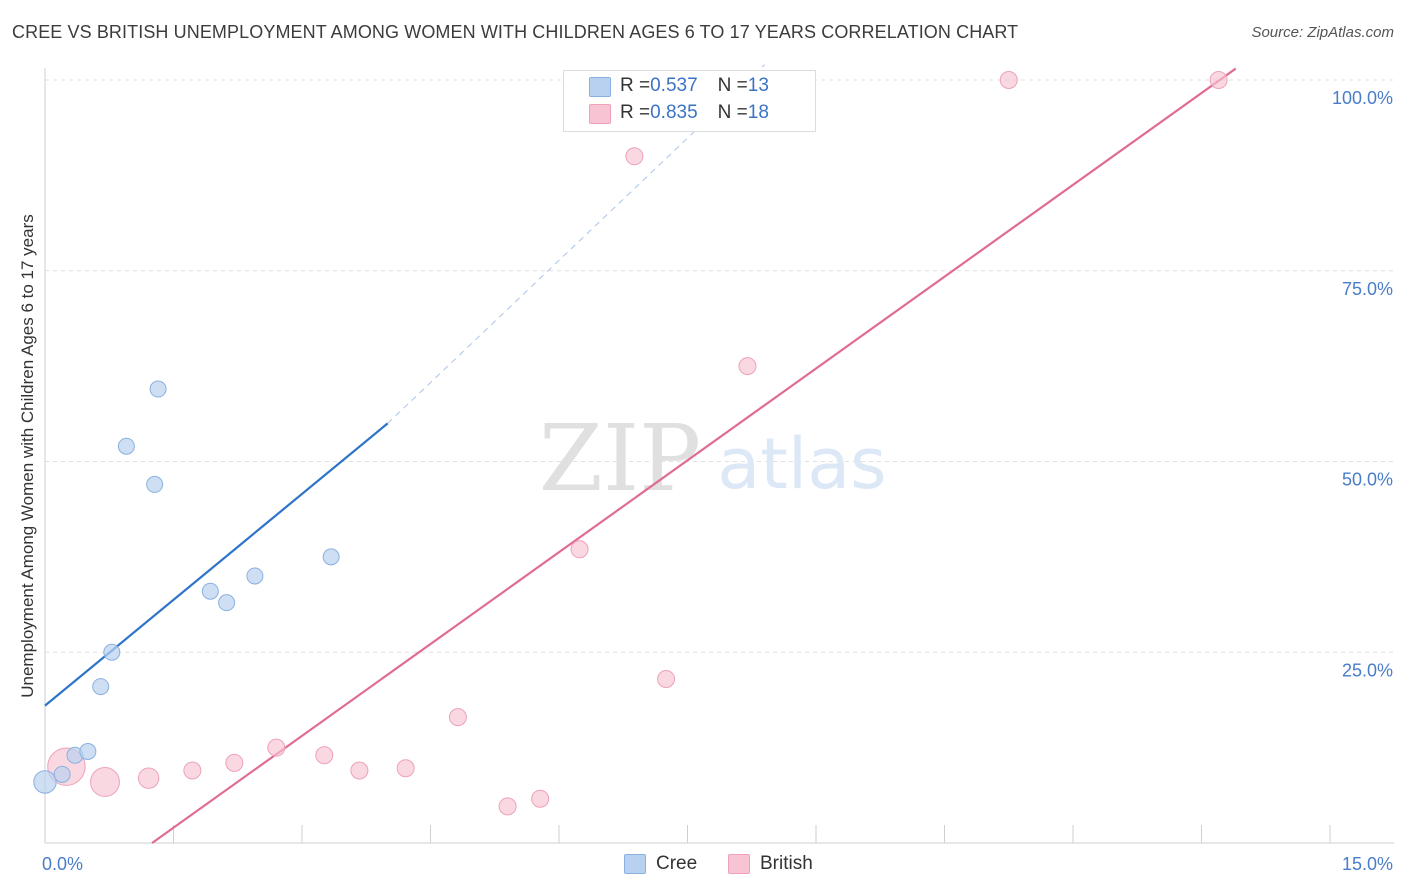  I want to click on legend-label-cree: Cree, so click(677, 863).